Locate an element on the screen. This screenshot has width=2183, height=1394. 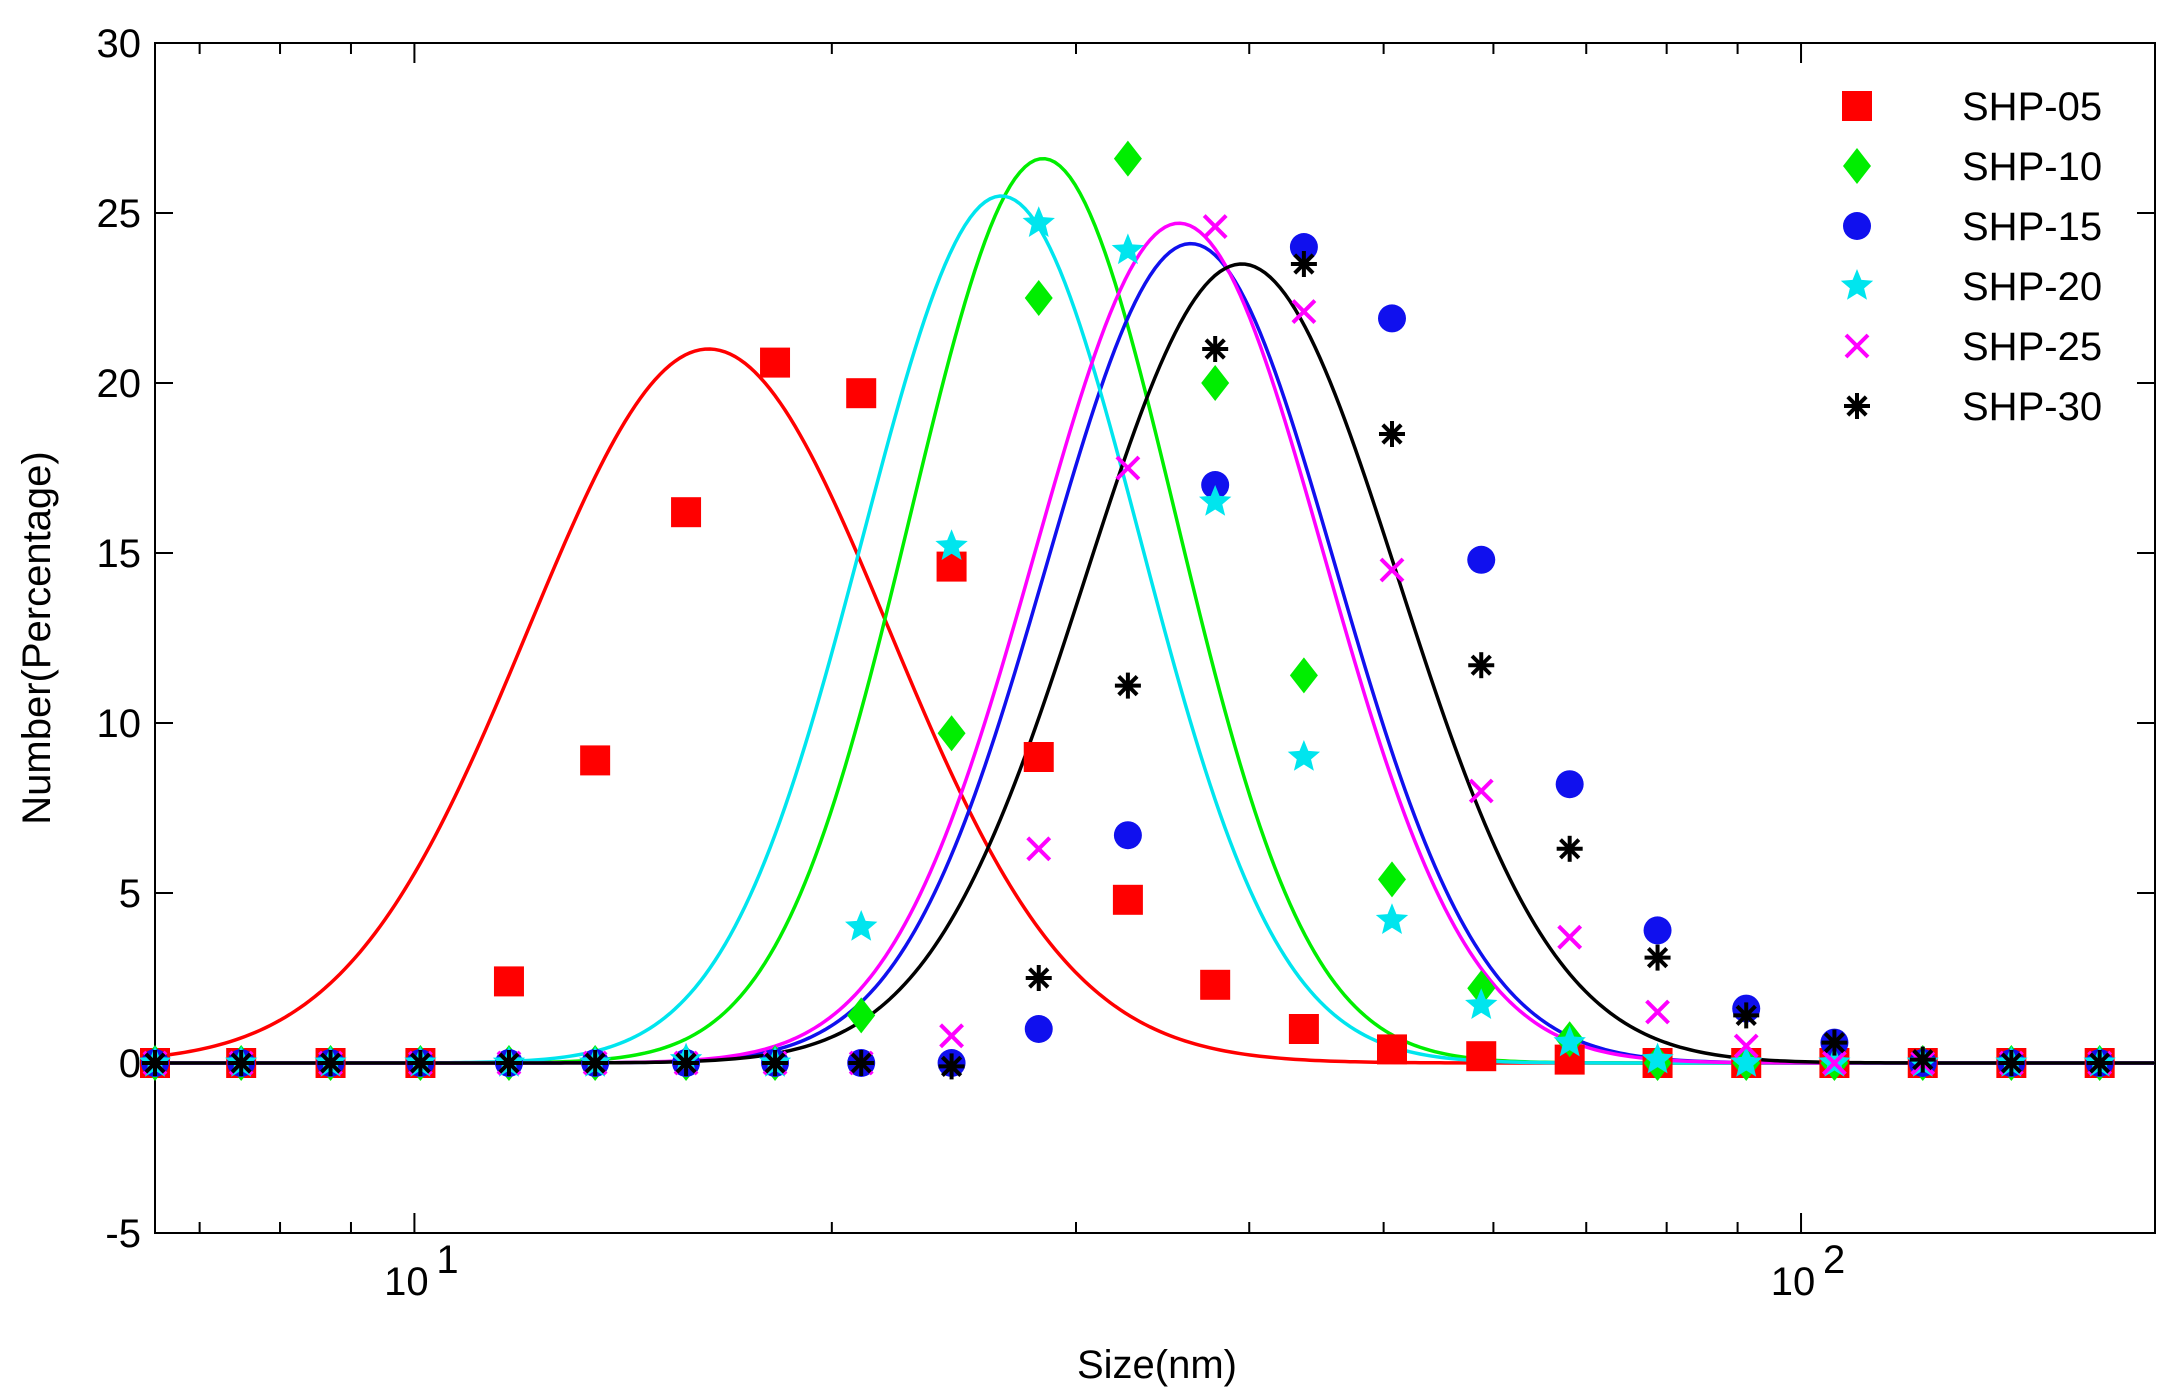
legend-label-shp-10: SHP-10 is located at coordinates (2032, 167).